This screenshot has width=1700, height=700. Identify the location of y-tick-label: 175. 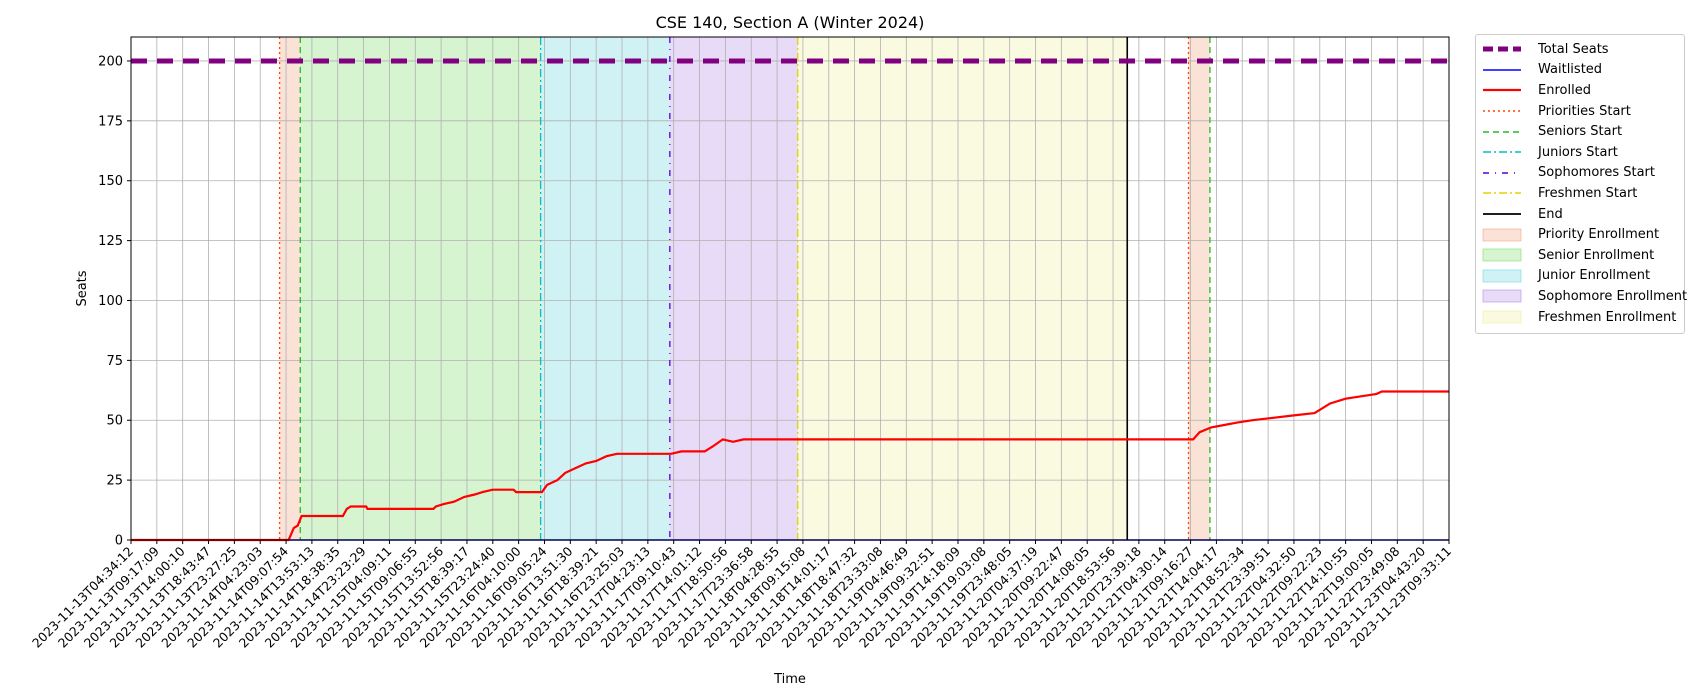
(110, 121).